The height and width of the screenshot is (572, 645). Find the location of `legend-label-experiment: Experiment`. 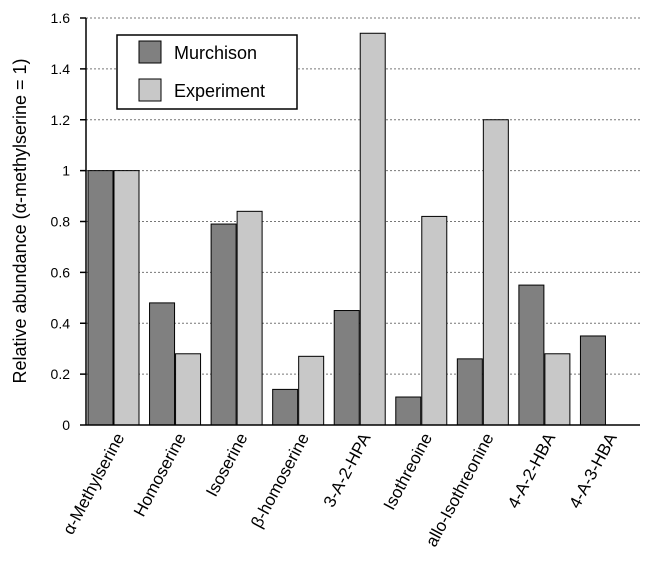

legend-label-experiment: Experiment is located at coordinates (219, 91).